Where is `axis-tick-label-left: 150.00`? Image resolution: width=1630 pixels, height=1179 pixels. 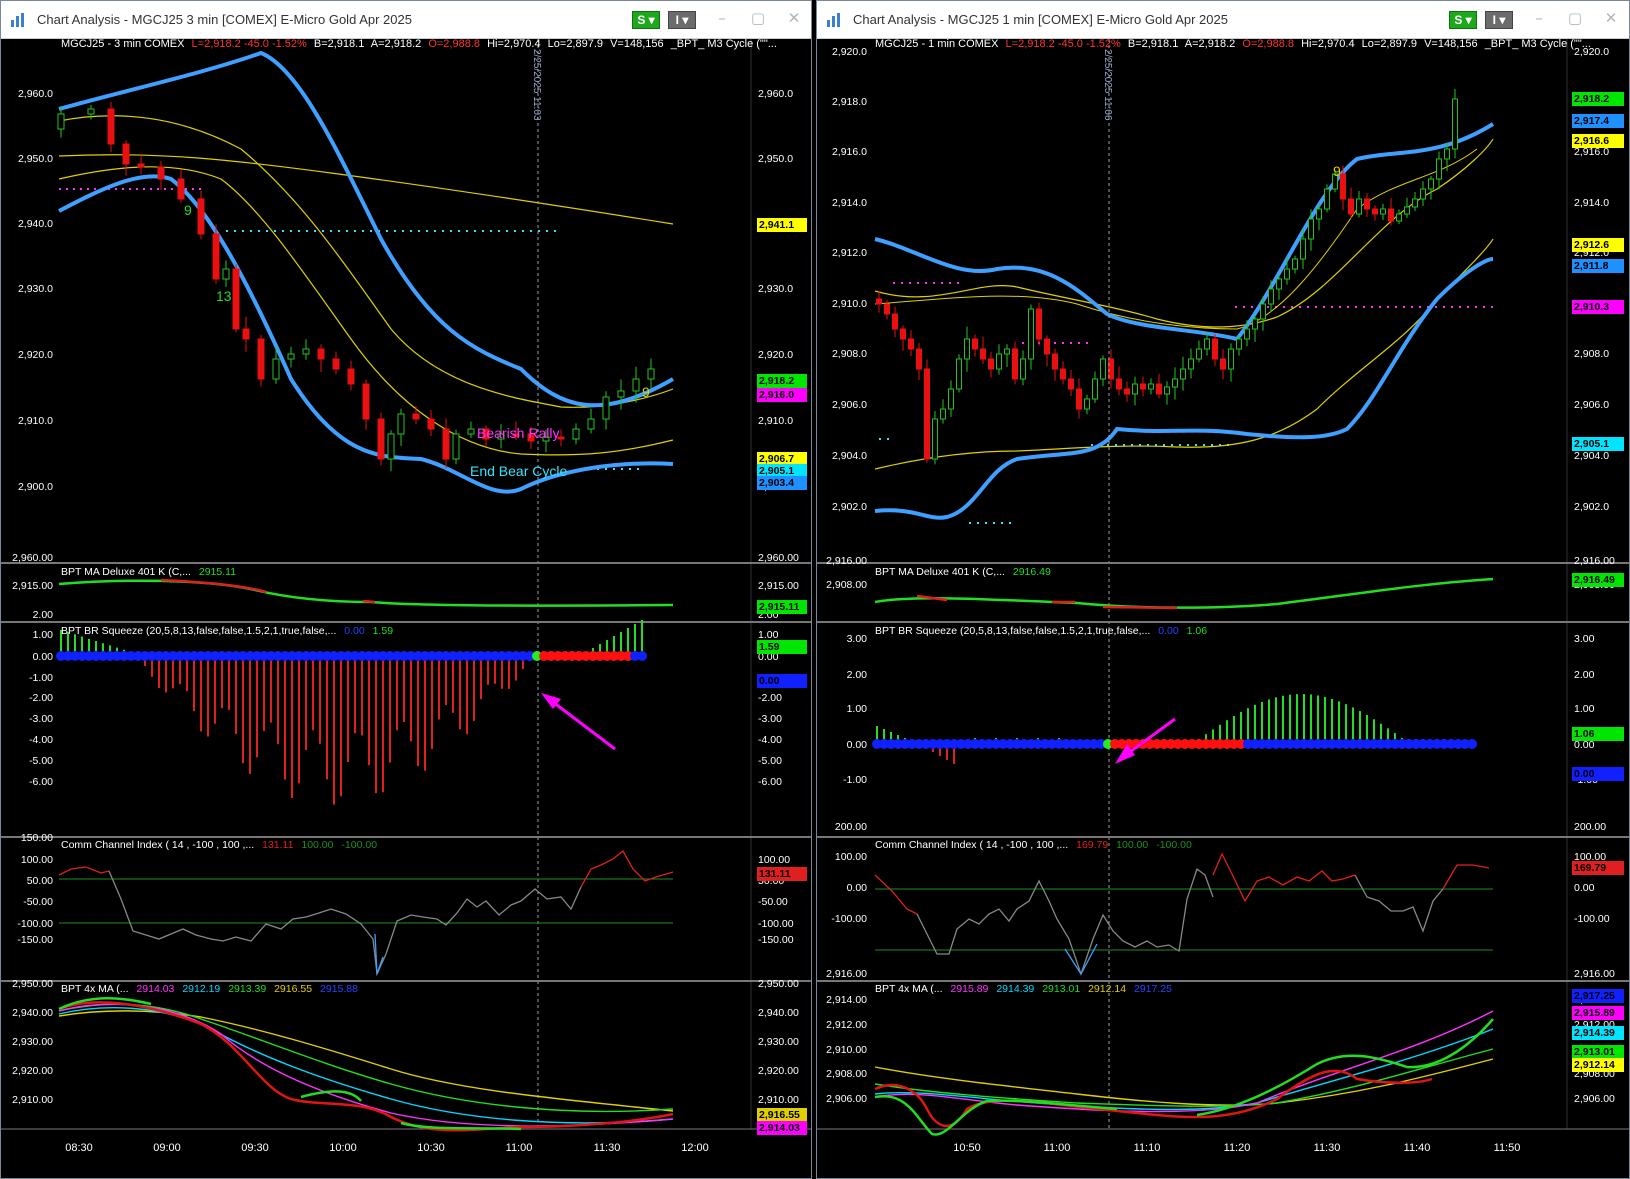 axis-tick-label-left: 150.00 is located at coordinates (37, 838).